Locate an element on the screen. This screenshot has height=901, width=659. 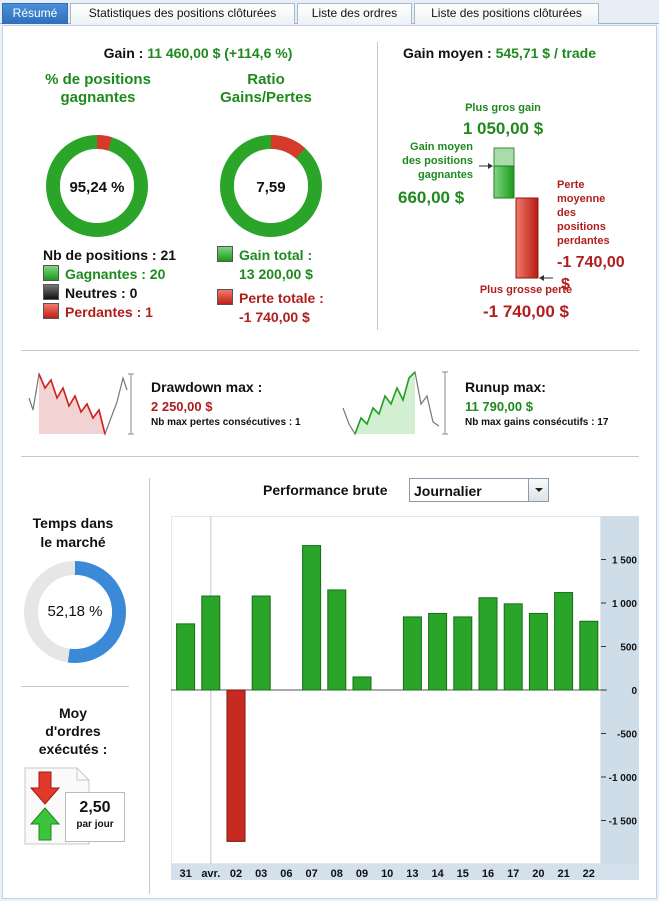
ring-loss-arc is located at coordinates (97, 186).